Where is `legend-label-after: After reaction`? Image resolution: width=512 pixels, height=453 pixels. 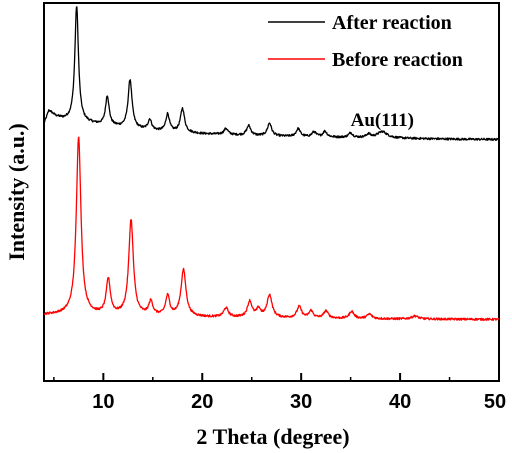 legend-label-after: After reaction is located at coordinates (392, 23).